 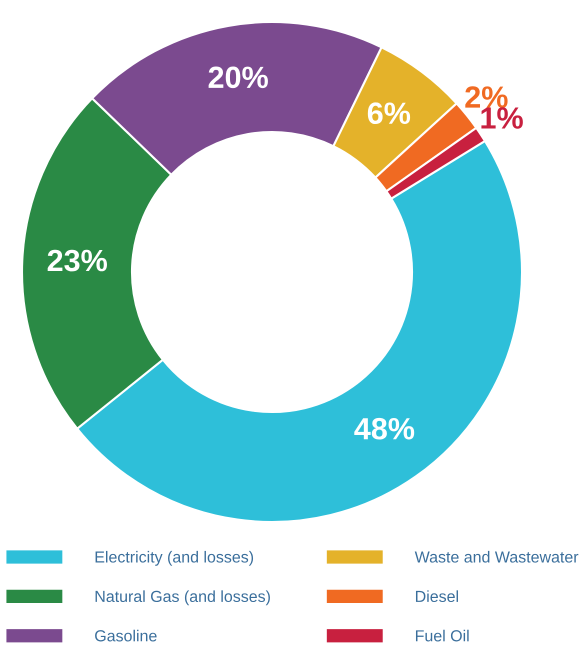 What do you see at coordinates (183, 598) in the screenshot?
I see `legend-label: Natural Gas (and losses)` at bounding box center [183, 598].